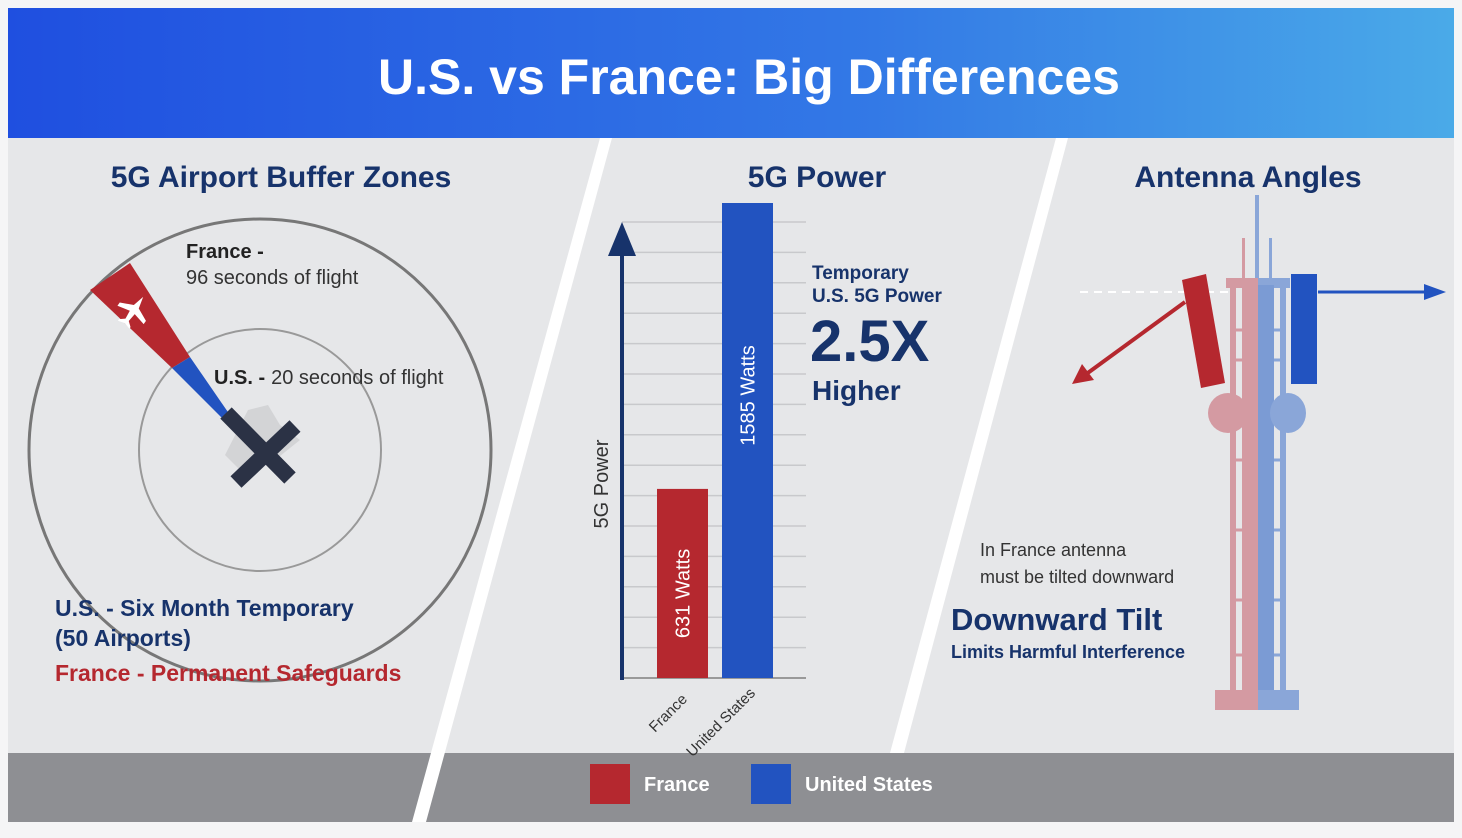 This screenshot has height=838, width=1462. What do you see at coordinates (877, 296) in the screenshot?
I see `callout-line-2: U.S. 5G Power` at bounding box center [877, 296].